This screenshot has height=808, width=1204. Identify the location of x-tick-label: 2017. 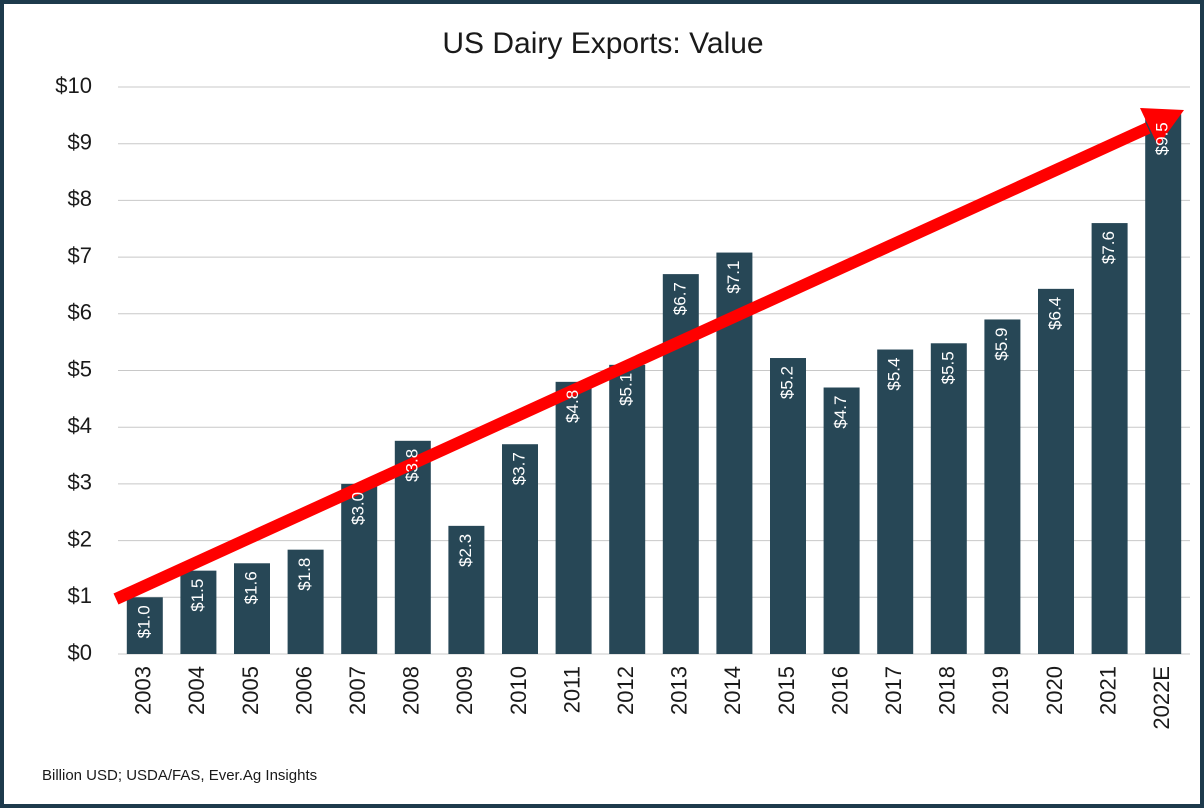
(893, 690).